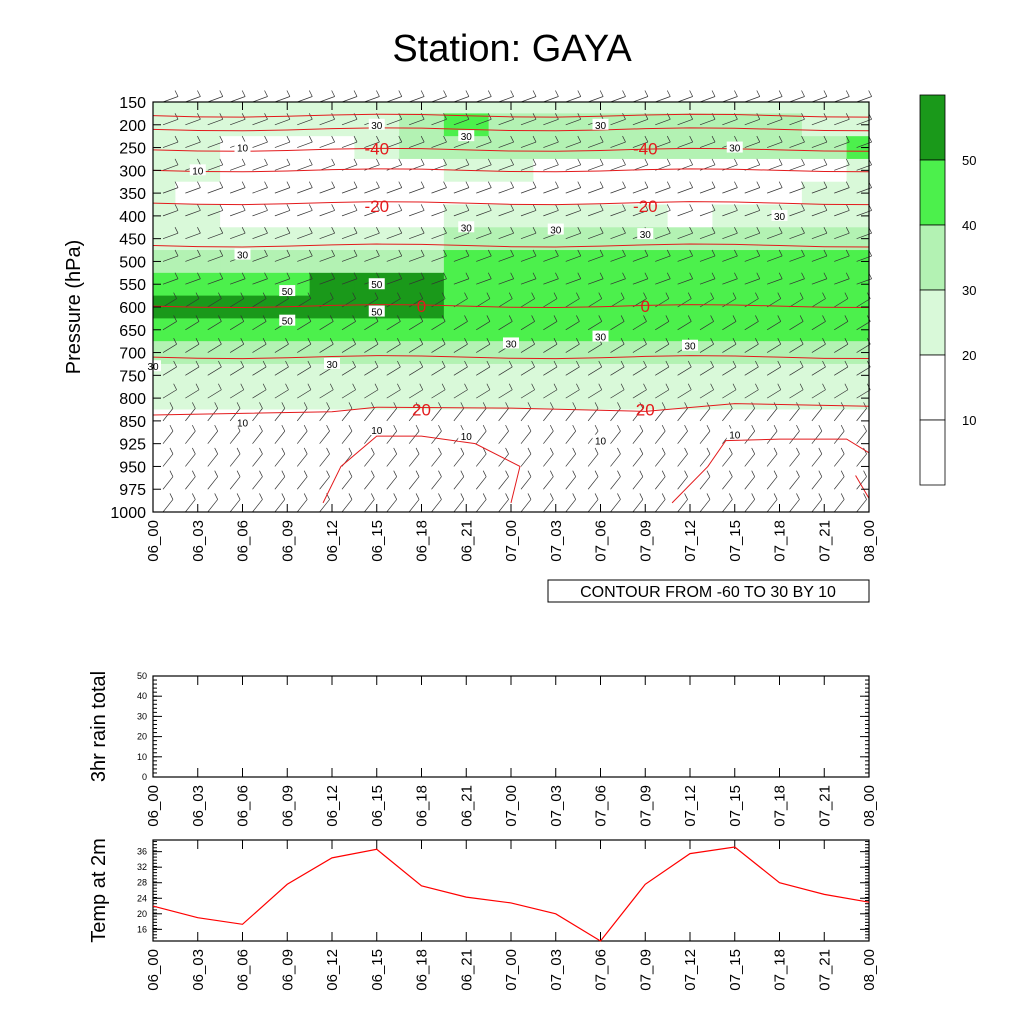 This screenshot has height=1024, width=1024. I want to click on contour-label: 30, so click(332, 365).